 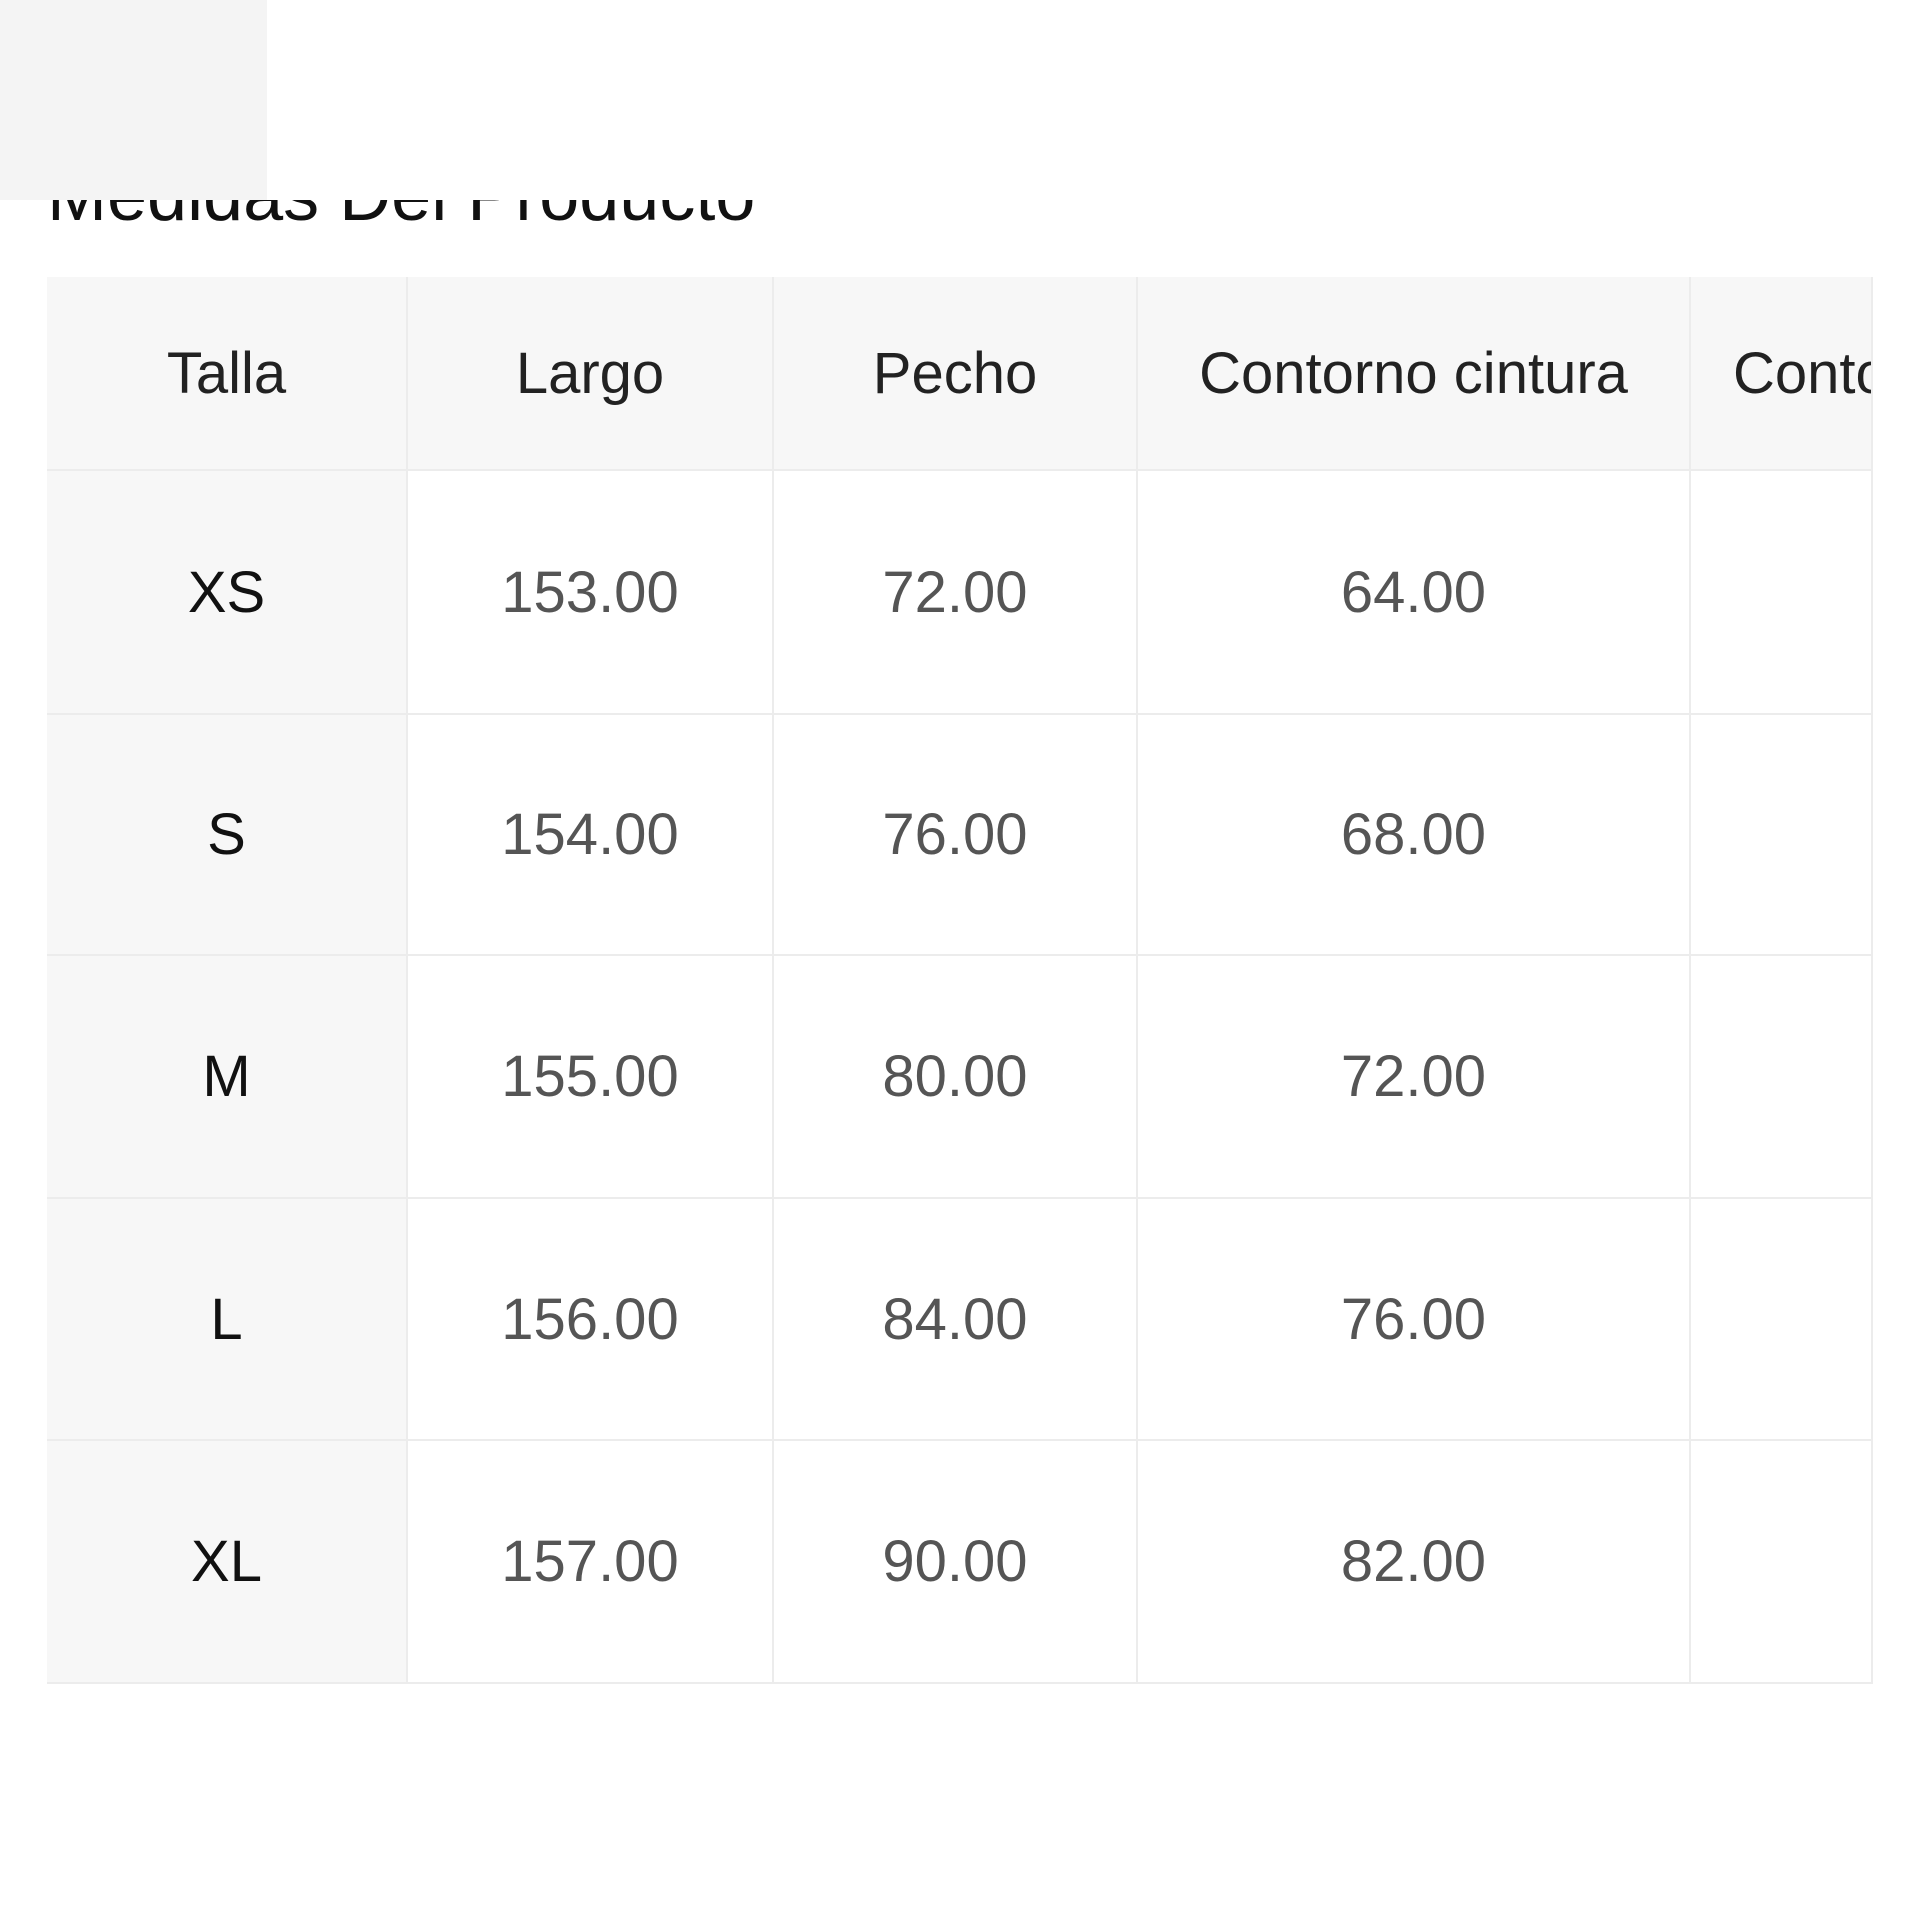 What do you see at coordinates (1782, 374) in the screenshot?
I see `header-cell: Contorno` at bounding box center [1782, 374].